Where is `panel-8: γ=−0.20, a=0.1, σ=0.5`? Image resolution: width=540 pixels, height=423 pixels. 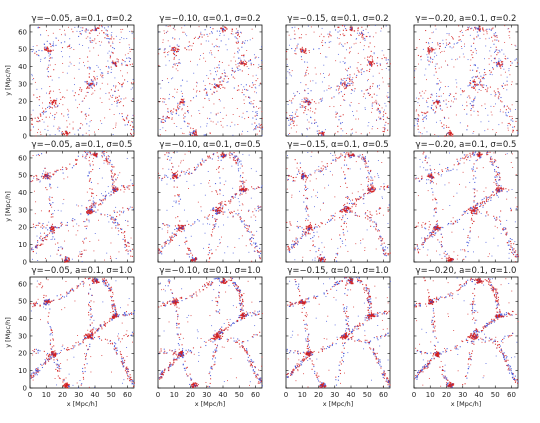 panel-8: γ=−0.20, a=0.1, σ=0.5 is located at coordinates (466, 201).